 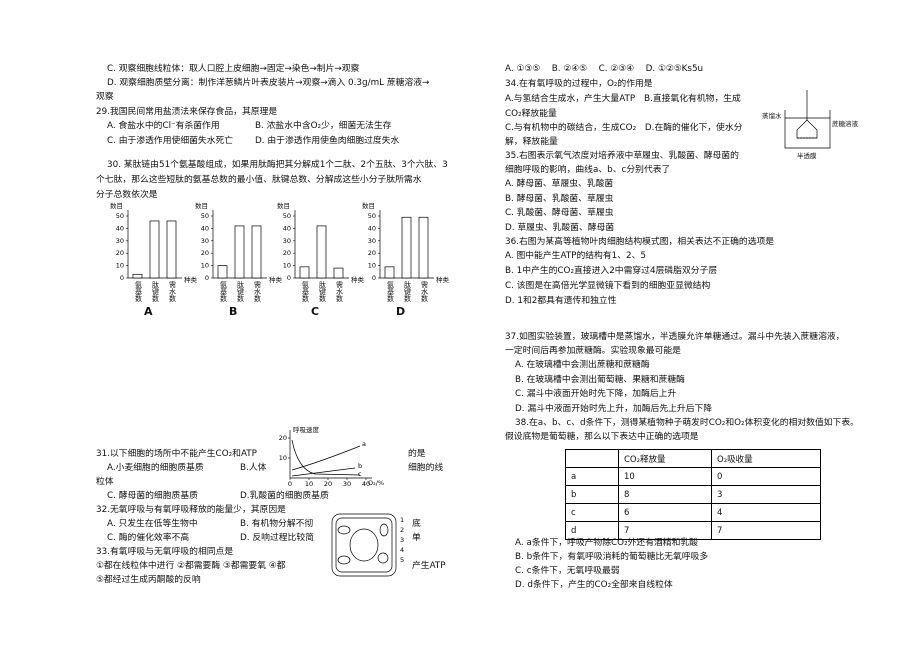 What do you see at coordinates (845, 124) in the screenshot?
I see `diagram-label: 蔗糖溶液` at bounding box center [845, 124].